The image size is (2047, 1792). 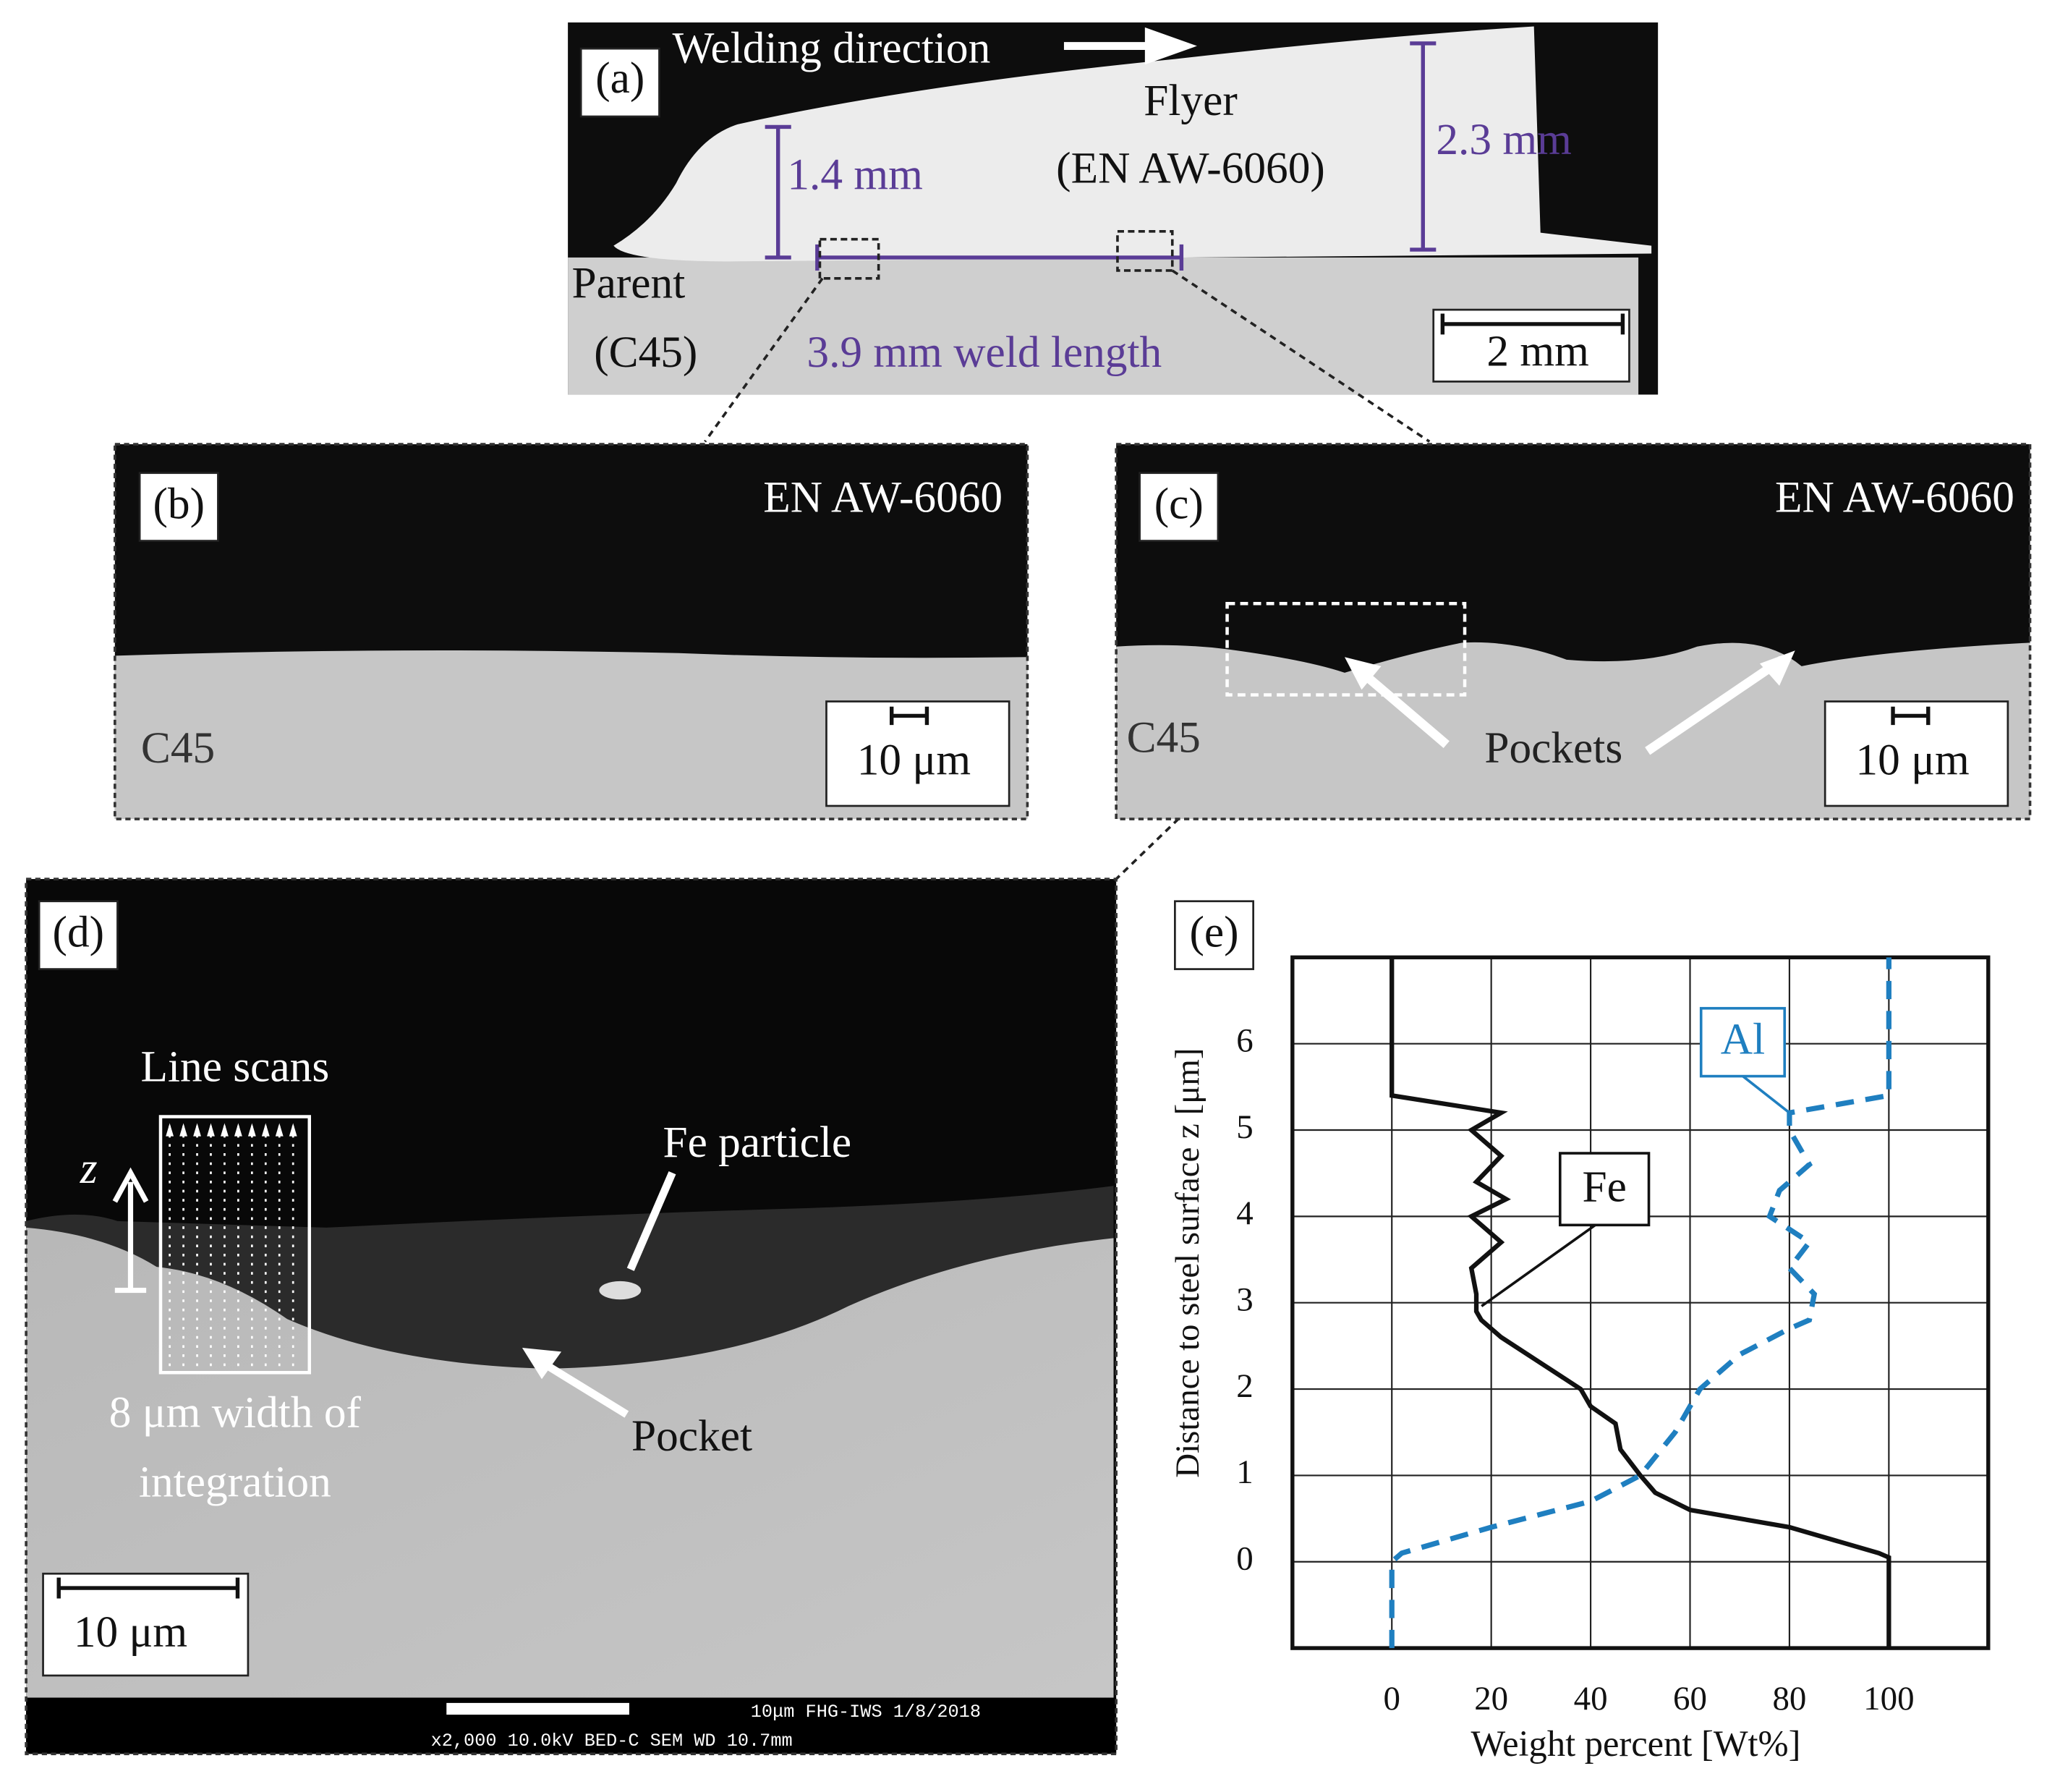 I want to click on panel-label: (a), so click(x=619, y=78).